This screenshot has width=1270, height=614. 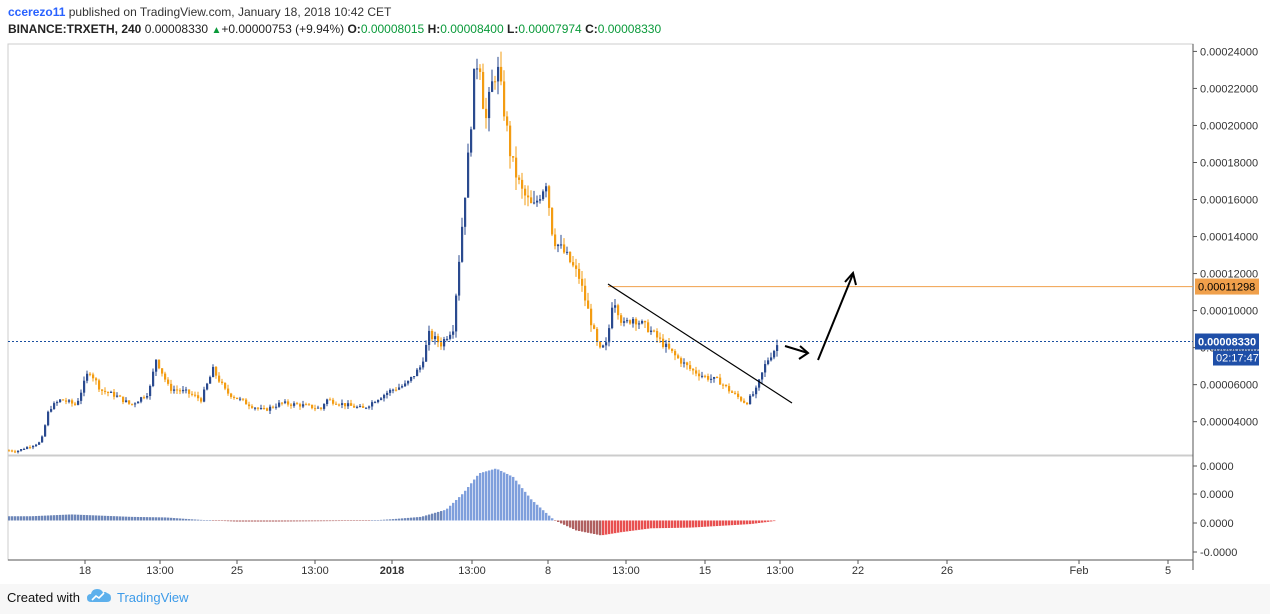 I want to click on low-label: L:, so click(x=512, y=29).